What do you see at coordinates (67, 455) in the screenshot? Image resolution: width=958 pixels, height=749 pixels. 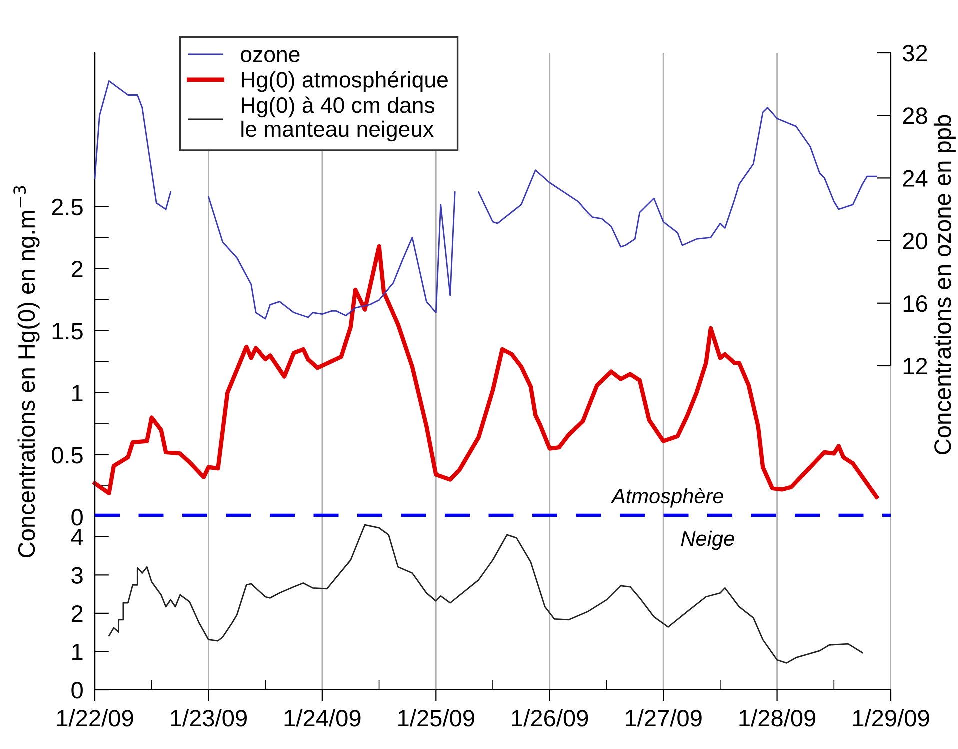 I see `y-tick-label: 0.5` at bounding box center [67, 455].